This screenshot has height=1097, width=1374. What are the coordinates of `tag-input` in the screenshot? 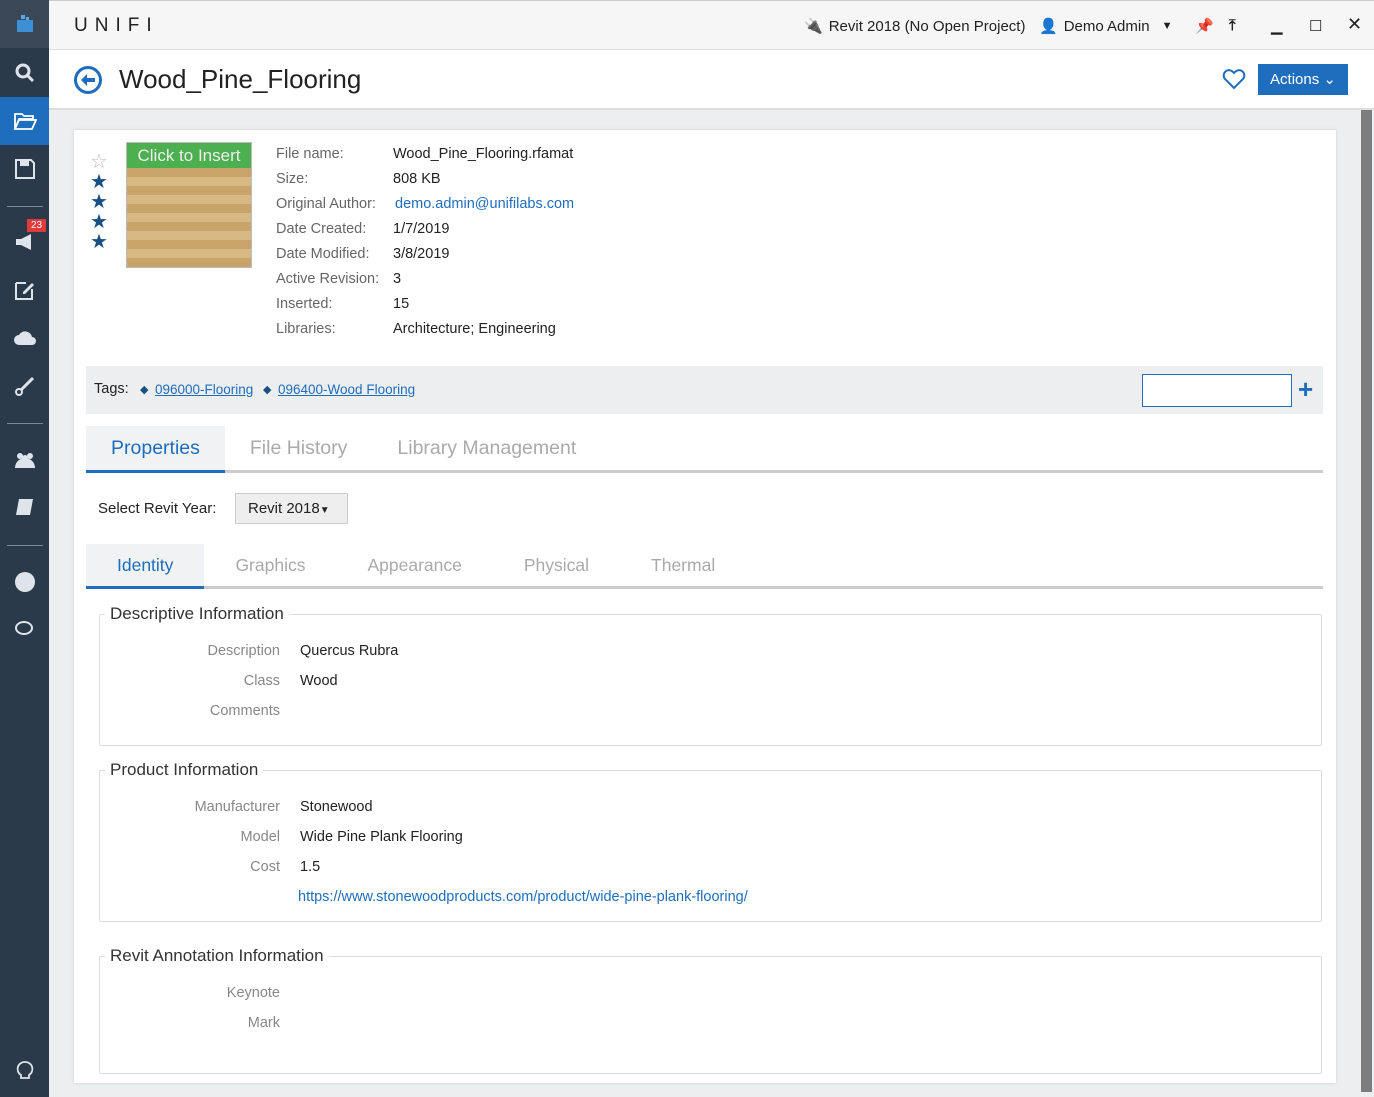 It's located at (1217, 390).